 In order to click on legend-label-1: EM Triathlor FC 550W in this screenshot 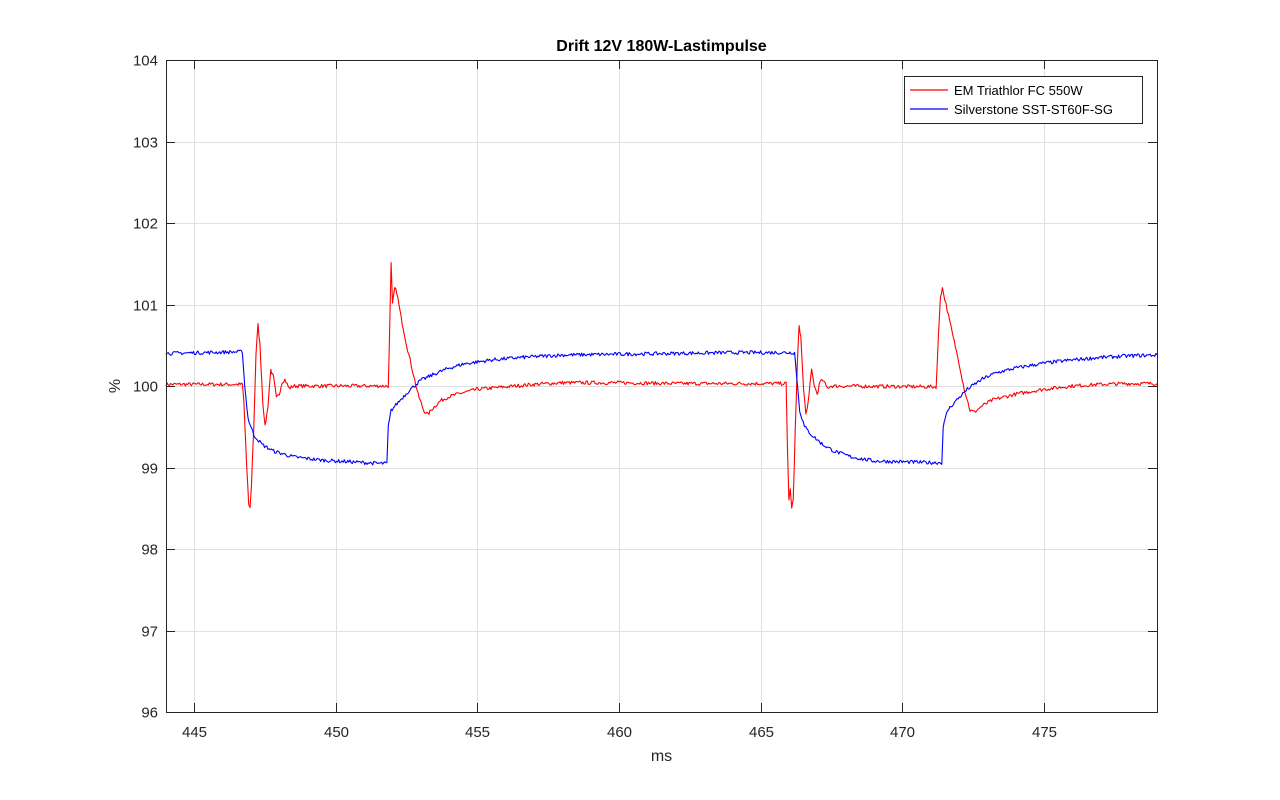, I will do `click(1018, 90)`.